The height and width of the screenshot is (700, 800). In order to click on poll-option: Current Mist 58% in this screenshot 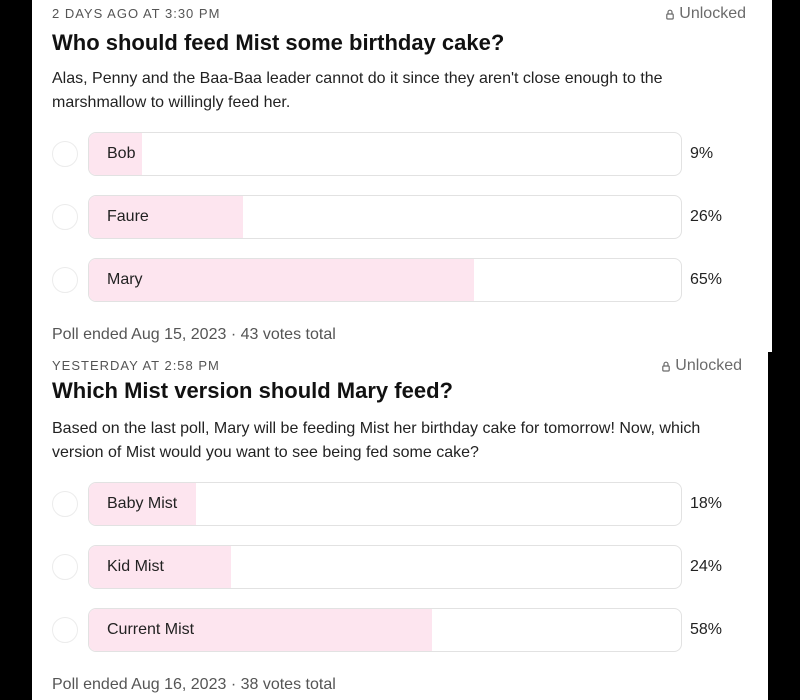, I will do `click(402, 631)`.